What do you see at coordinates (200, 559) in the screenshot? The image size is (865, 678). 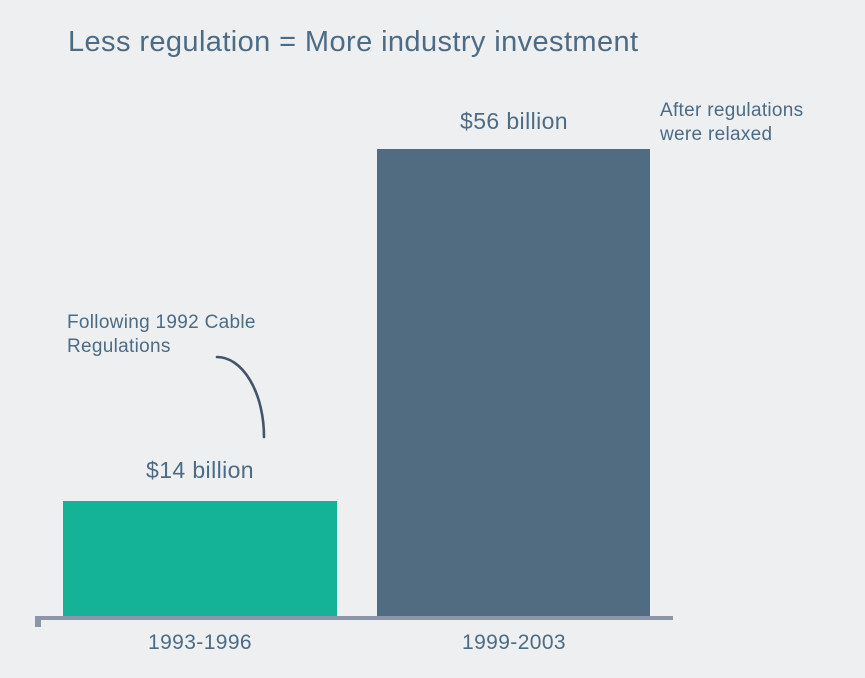 I see `bar-1993-1996` at bounding box center [200, 559].